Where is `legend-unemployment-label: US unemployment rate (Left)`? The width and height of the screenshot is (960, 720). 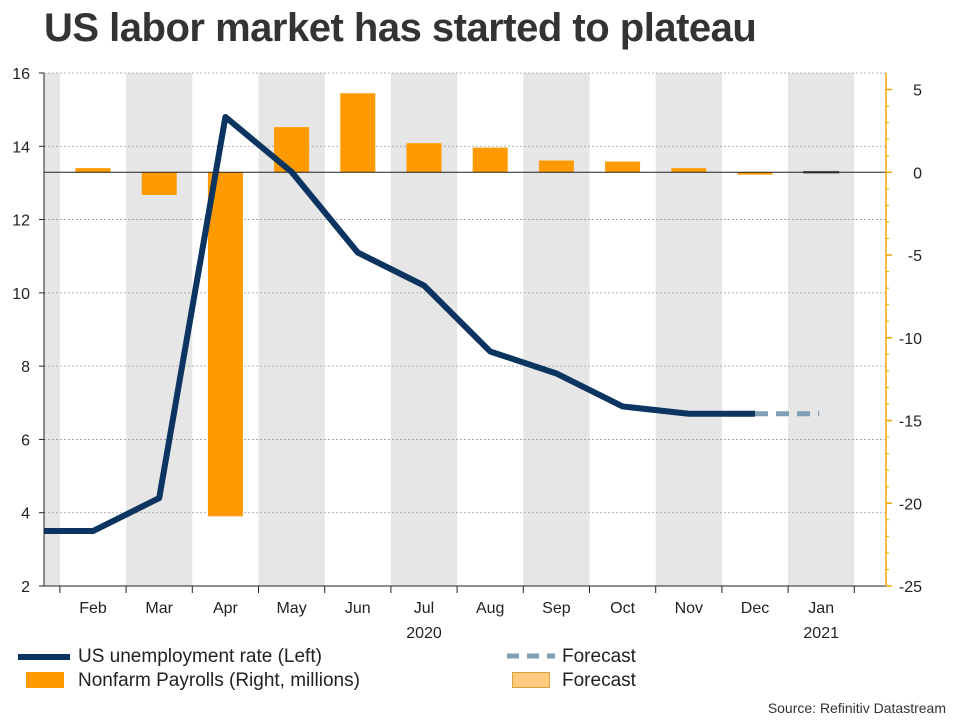 legend-unemployment-label: US unemployment rate (Left) is located at coordinates (200, 656).